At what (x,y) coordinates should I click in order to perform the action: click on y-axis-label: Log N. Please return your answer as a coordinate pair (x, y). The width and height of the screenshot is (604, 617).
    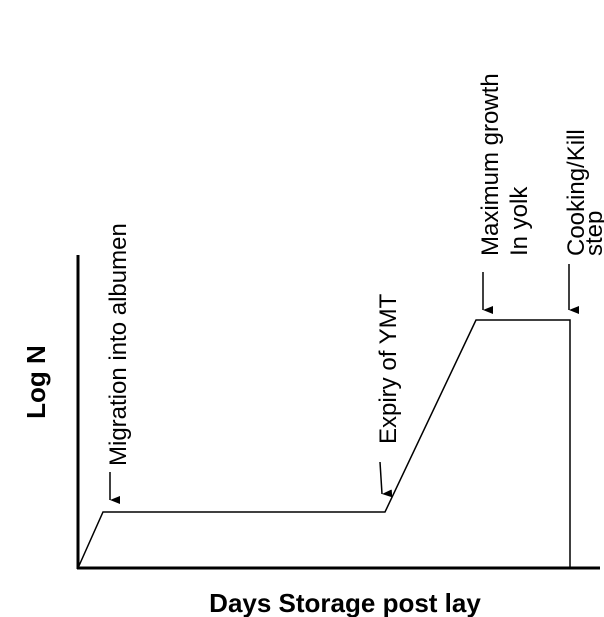
    Looking at the image, I should click on (36, 382).